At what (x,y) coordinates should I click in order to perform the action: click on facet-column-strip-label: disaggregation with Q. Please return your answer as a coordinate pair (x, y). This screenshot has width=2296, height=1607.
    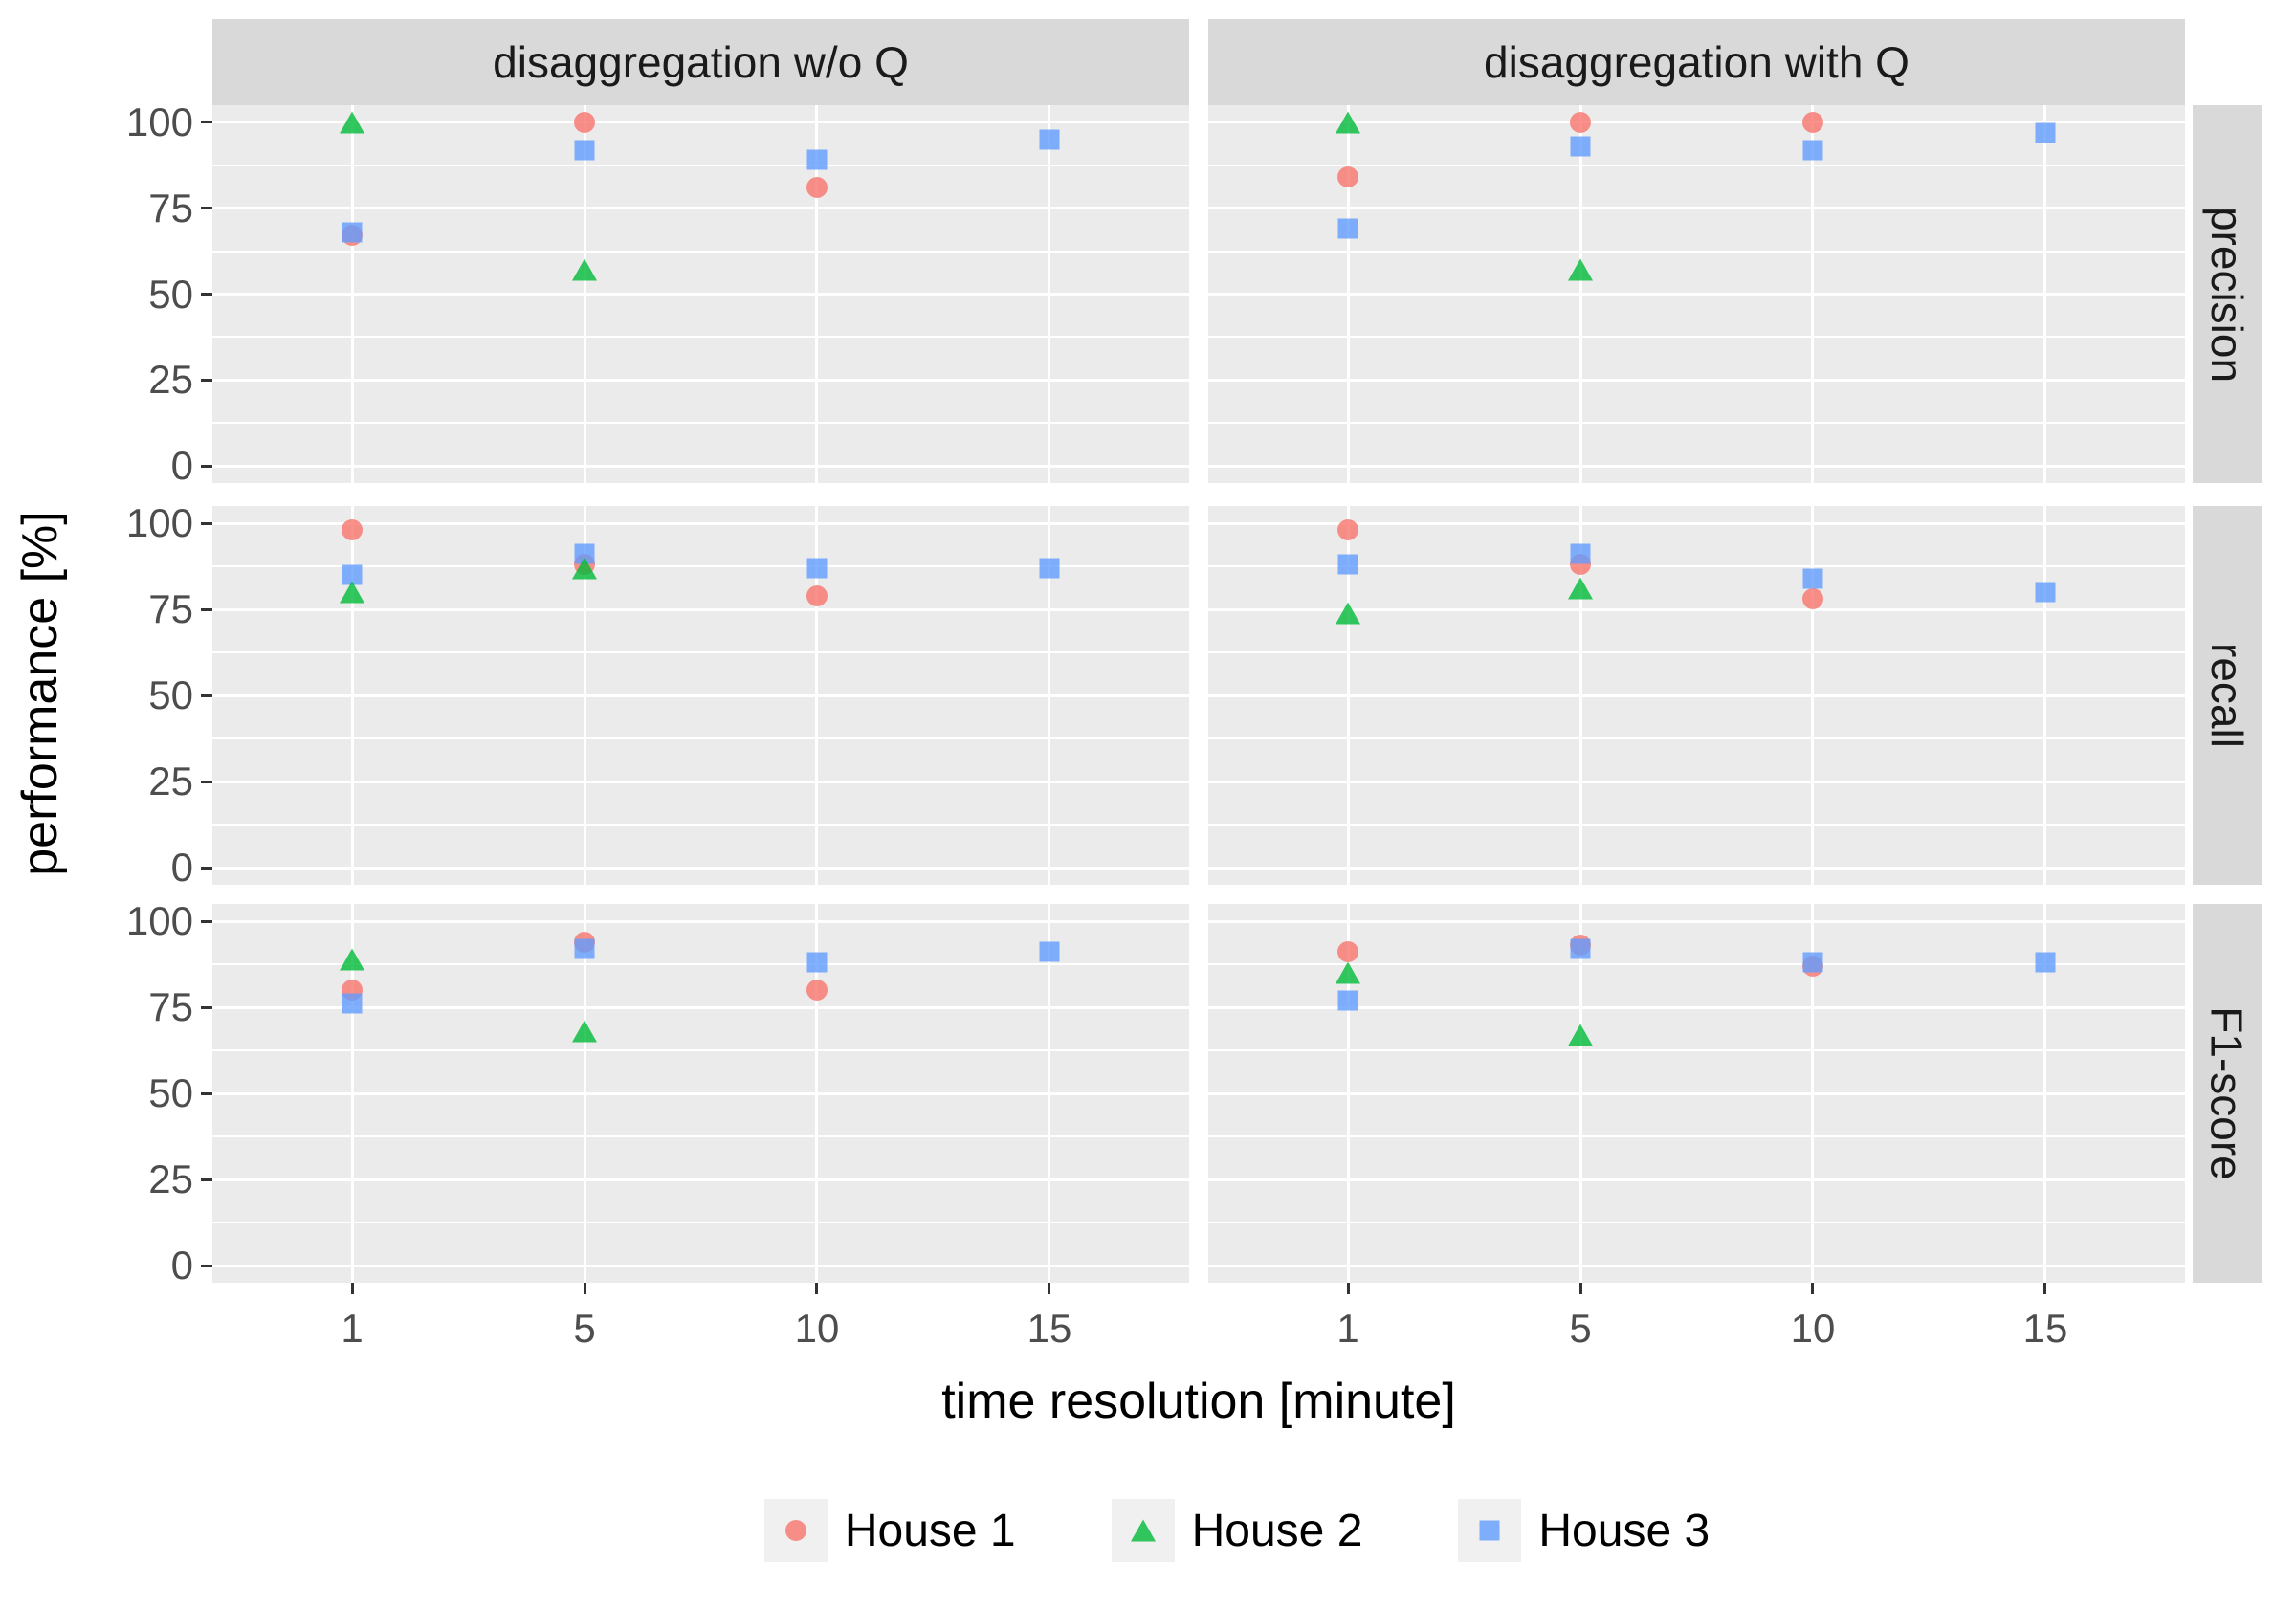
    Looking at the image, I should click on (1697, 62).